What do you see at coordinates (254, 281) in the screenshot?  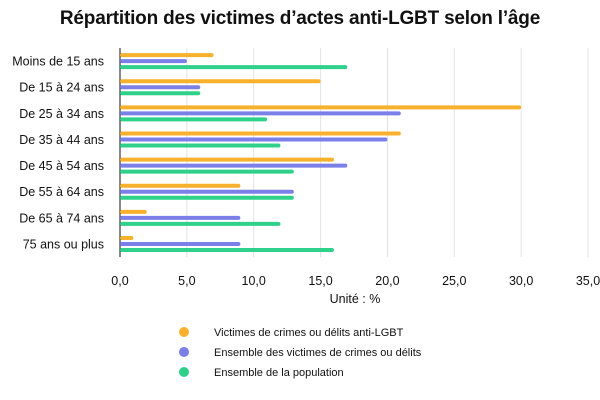 I see `x-tick-label: 10,0` at bounding box center [254, 281].